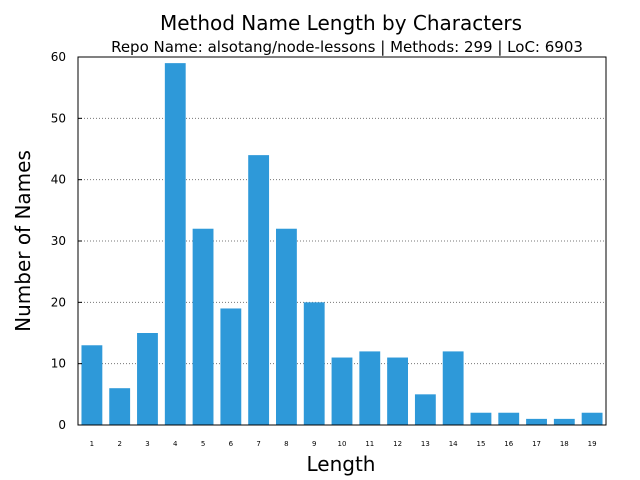  I want to click on x-tick-label: 5, so click(203, 444).